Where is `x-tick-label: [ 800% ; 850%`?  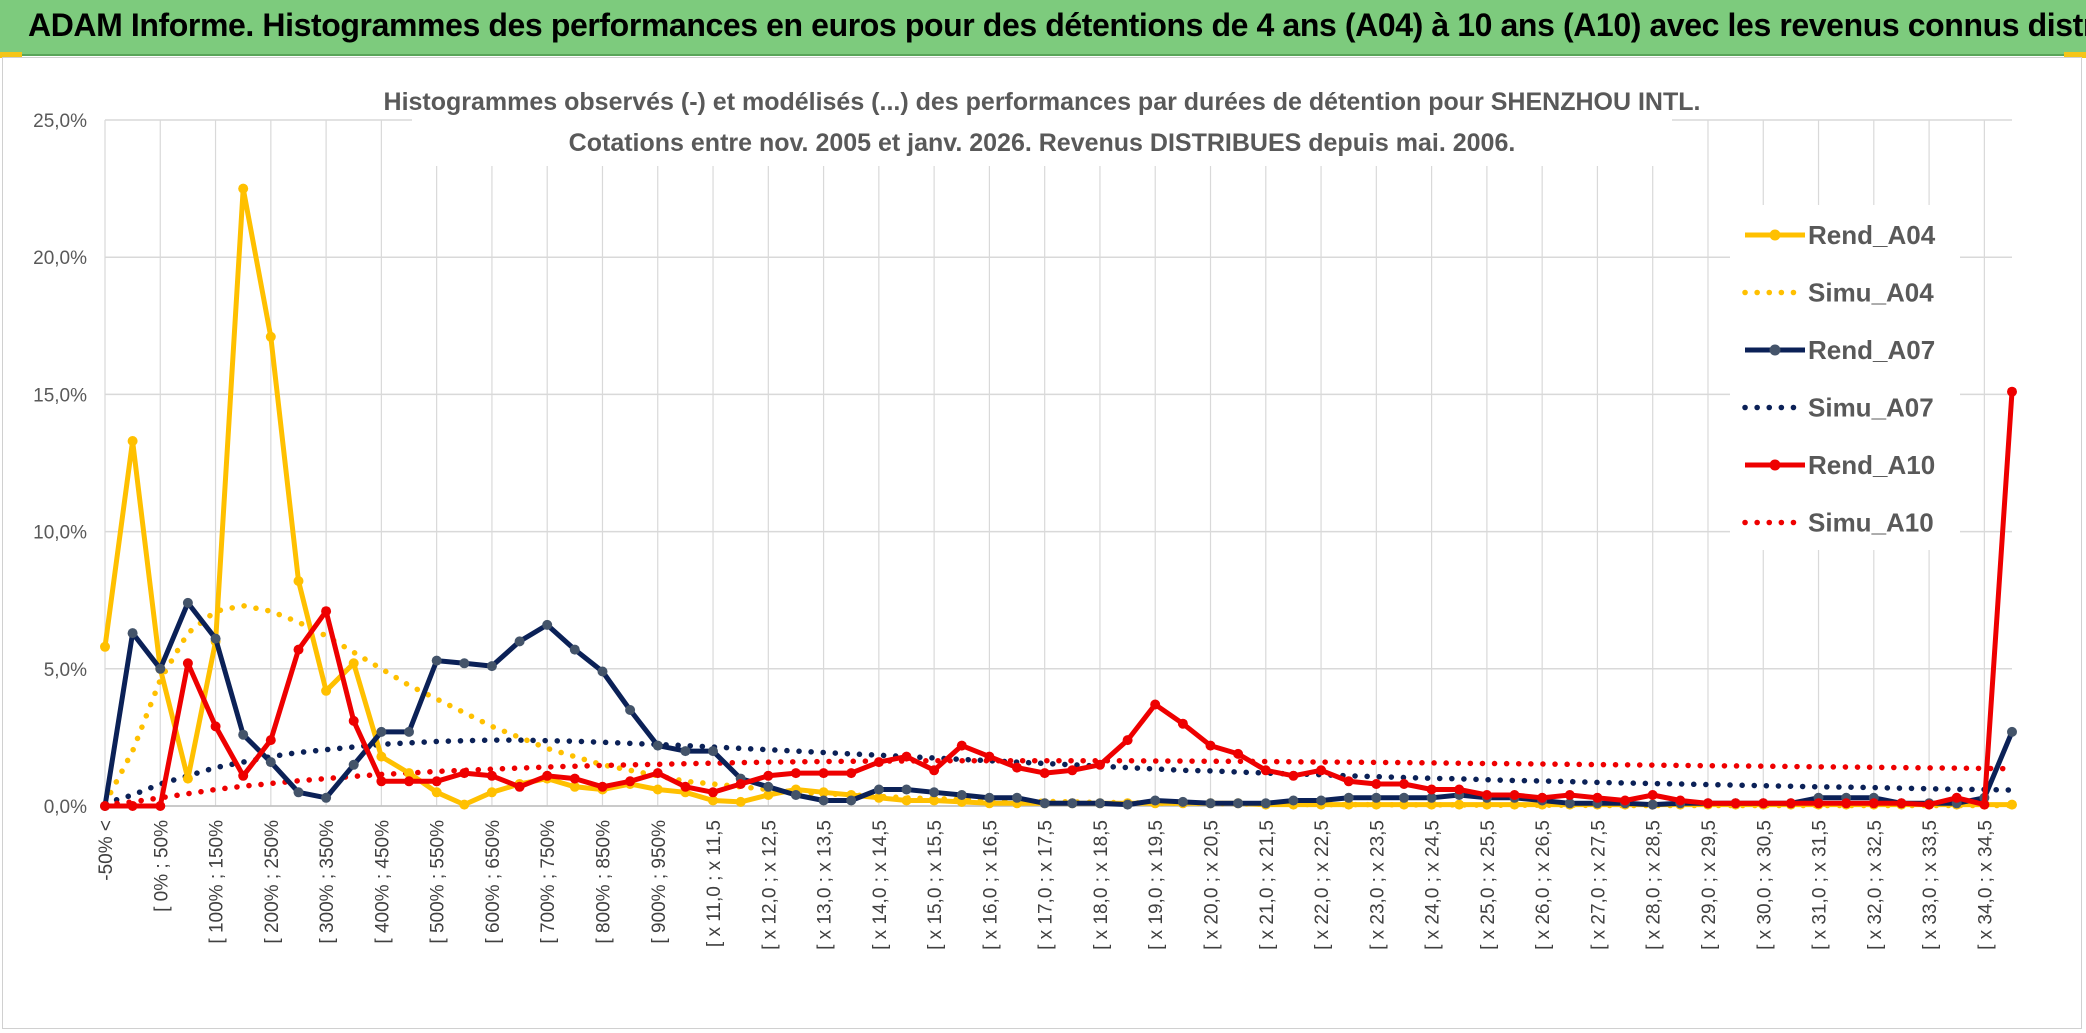 x-tick-label: [ 800% ; 850% is located at coordinates (603, 882).